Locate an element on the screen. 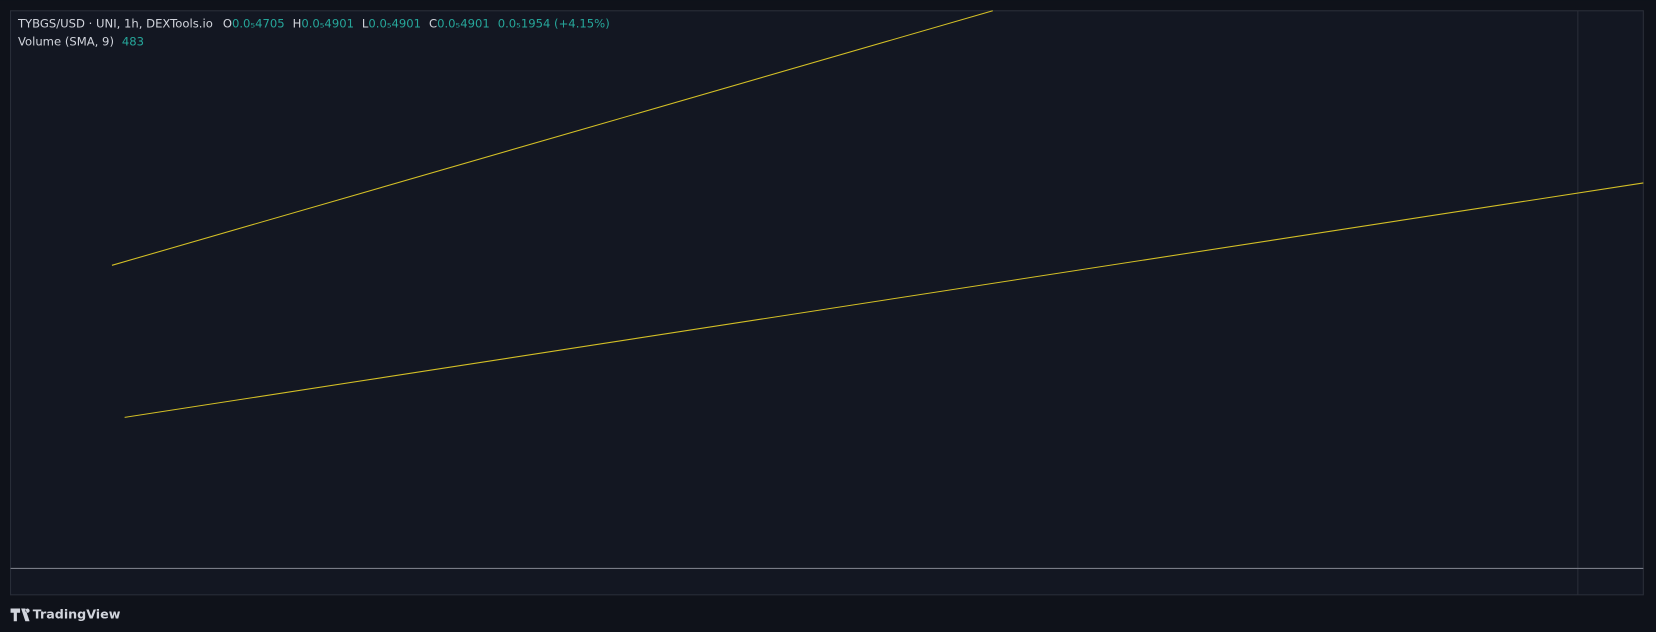 This screenshot has width=1656, height=632. change: 0.0₅1954 (+4.15%) is located at coordinates (554, 23).